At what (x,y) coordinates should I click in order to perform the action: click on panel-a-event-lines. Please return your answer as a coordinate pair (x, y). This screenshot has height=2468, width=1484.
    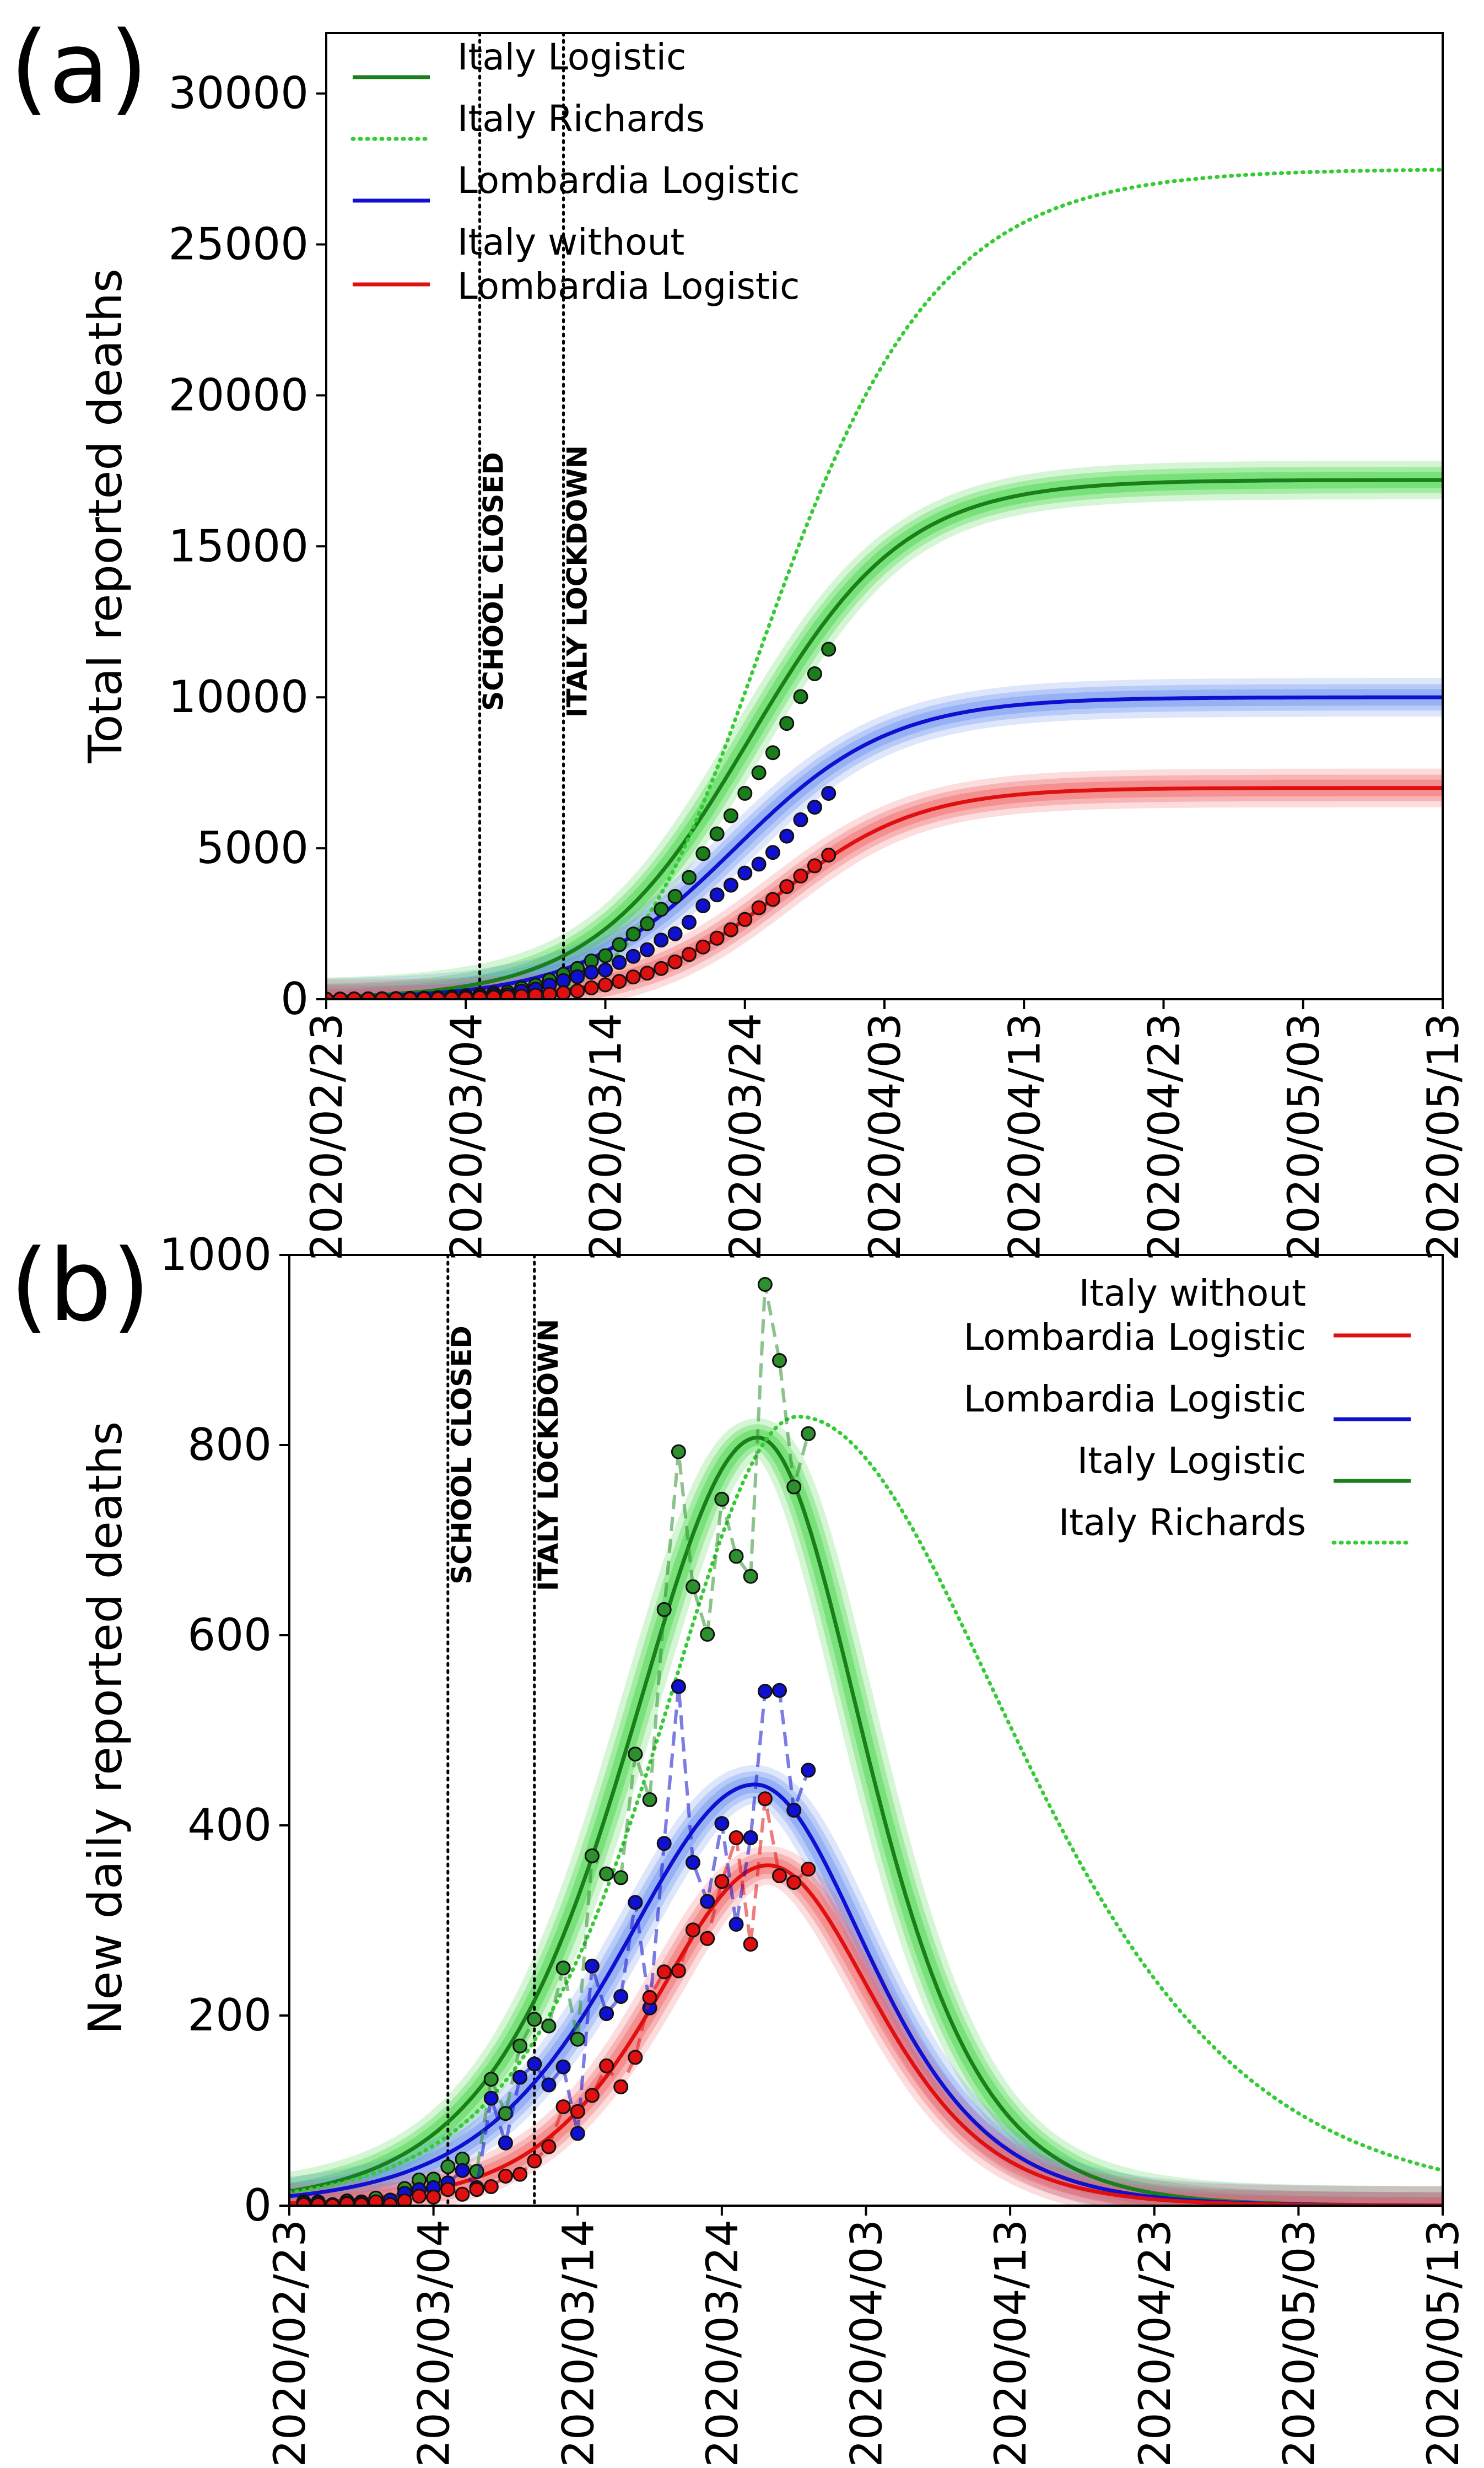
    Looking at the image, I should click on (521, 516).